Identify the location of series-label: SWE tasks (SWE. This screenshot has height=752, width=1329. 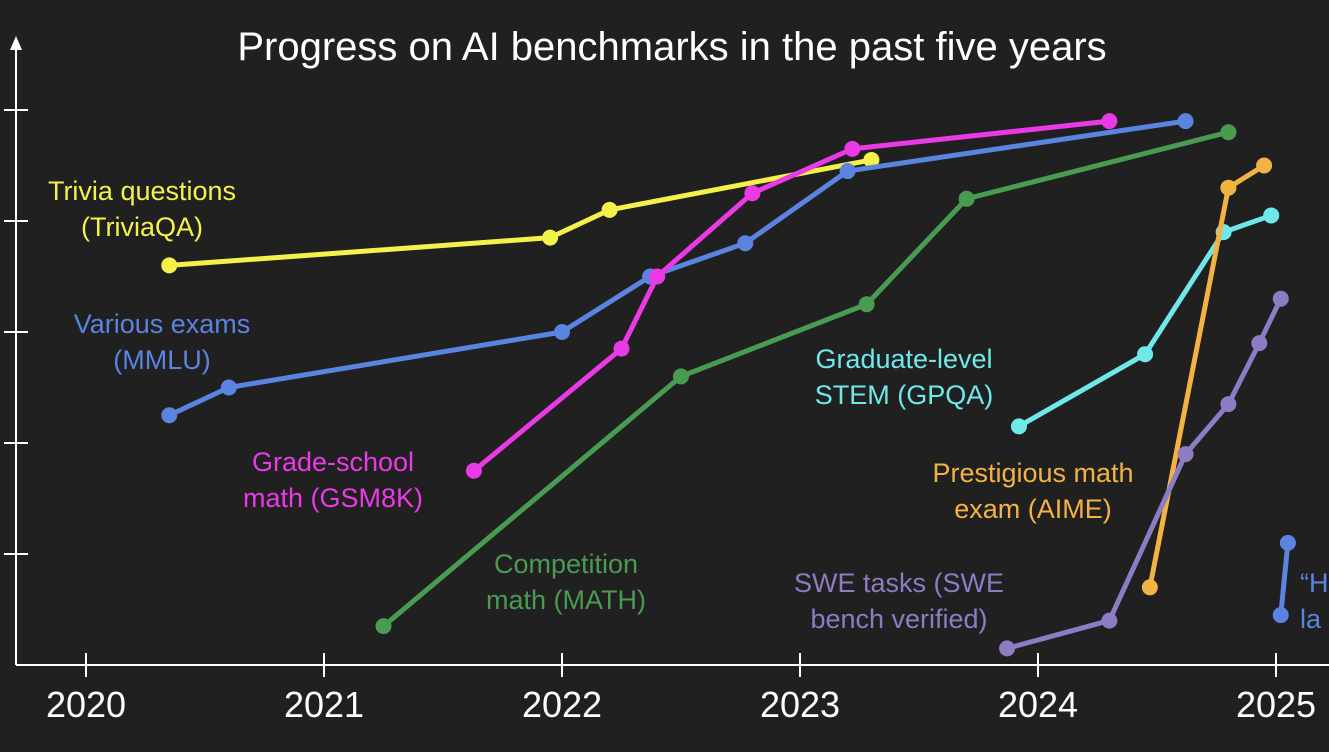
(899, 583).